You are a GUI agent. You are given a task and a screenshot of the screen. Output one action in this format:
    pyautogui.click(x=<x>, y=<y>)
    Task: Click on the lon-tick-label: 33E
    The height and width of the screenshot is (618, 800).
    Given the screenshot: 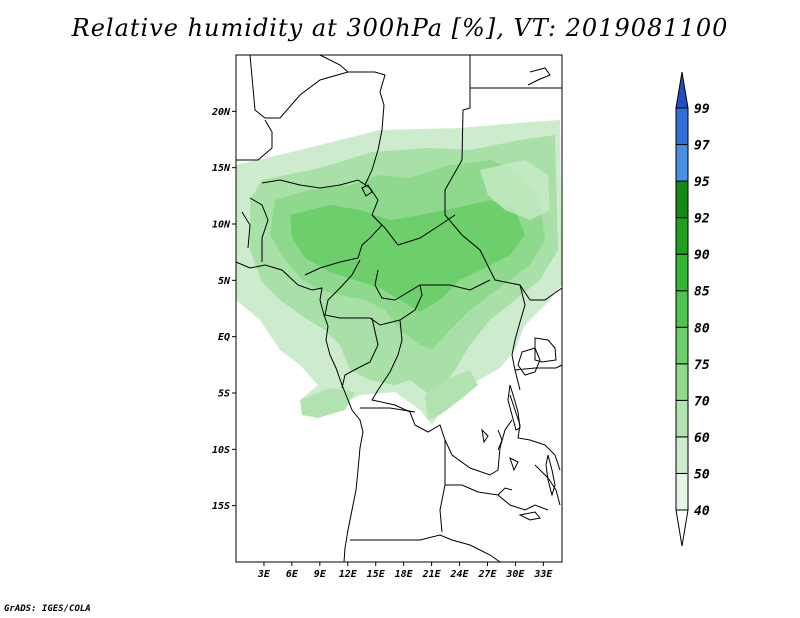 What is the action you would take?
    pyautogui.click(x=543, y=574)
    